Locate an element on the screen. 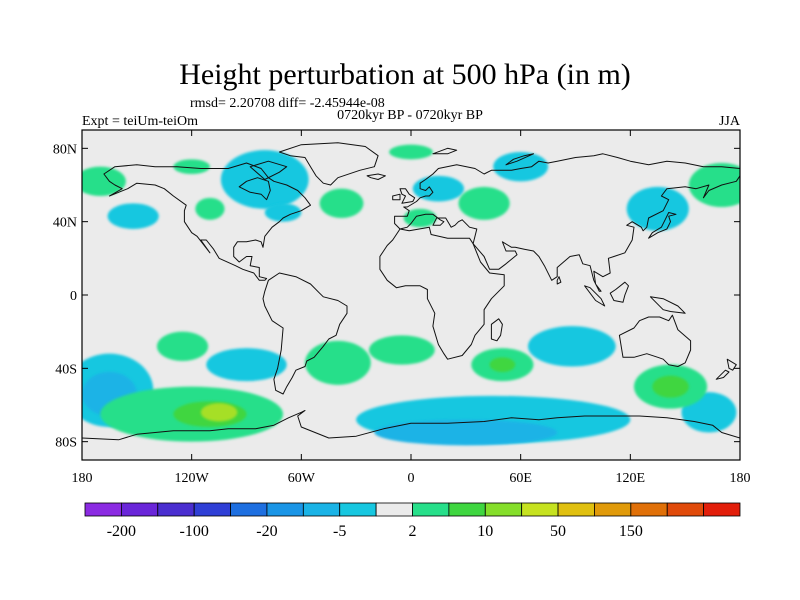 This screenshot has height=600, width=800. coastline-madagascar is located at coordinates (496, 330).